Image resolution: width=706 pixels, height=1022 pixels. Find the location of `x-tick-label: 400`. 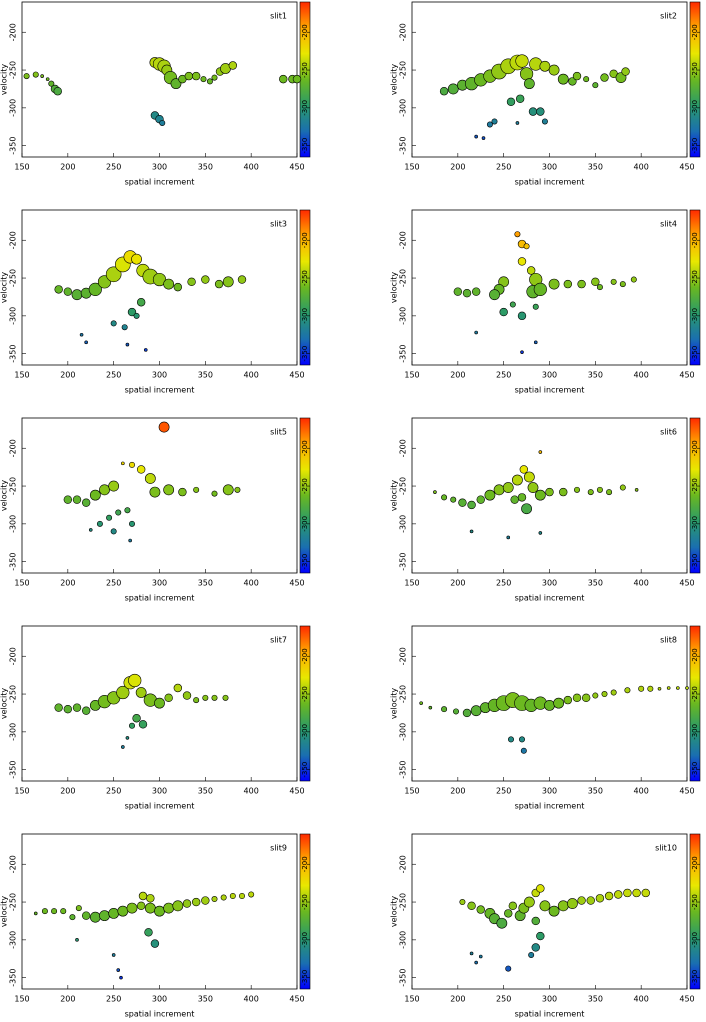

x-tick-label: 400 is located at coordinates (251, 999).